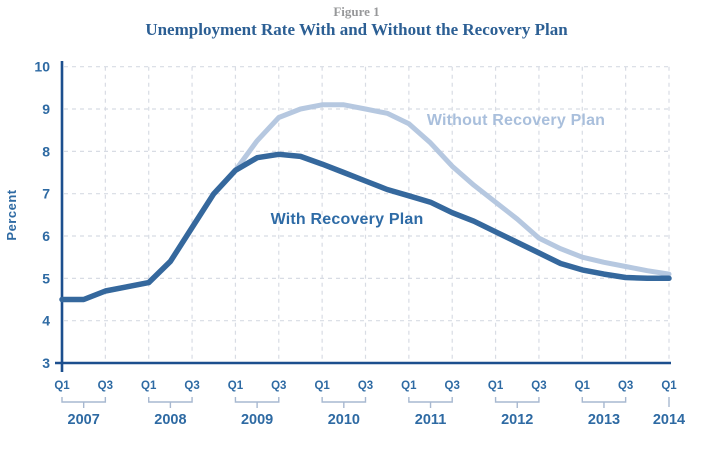 The image size is (713, 451). I want to click on y-tick-label: 10, so click(42, 67).